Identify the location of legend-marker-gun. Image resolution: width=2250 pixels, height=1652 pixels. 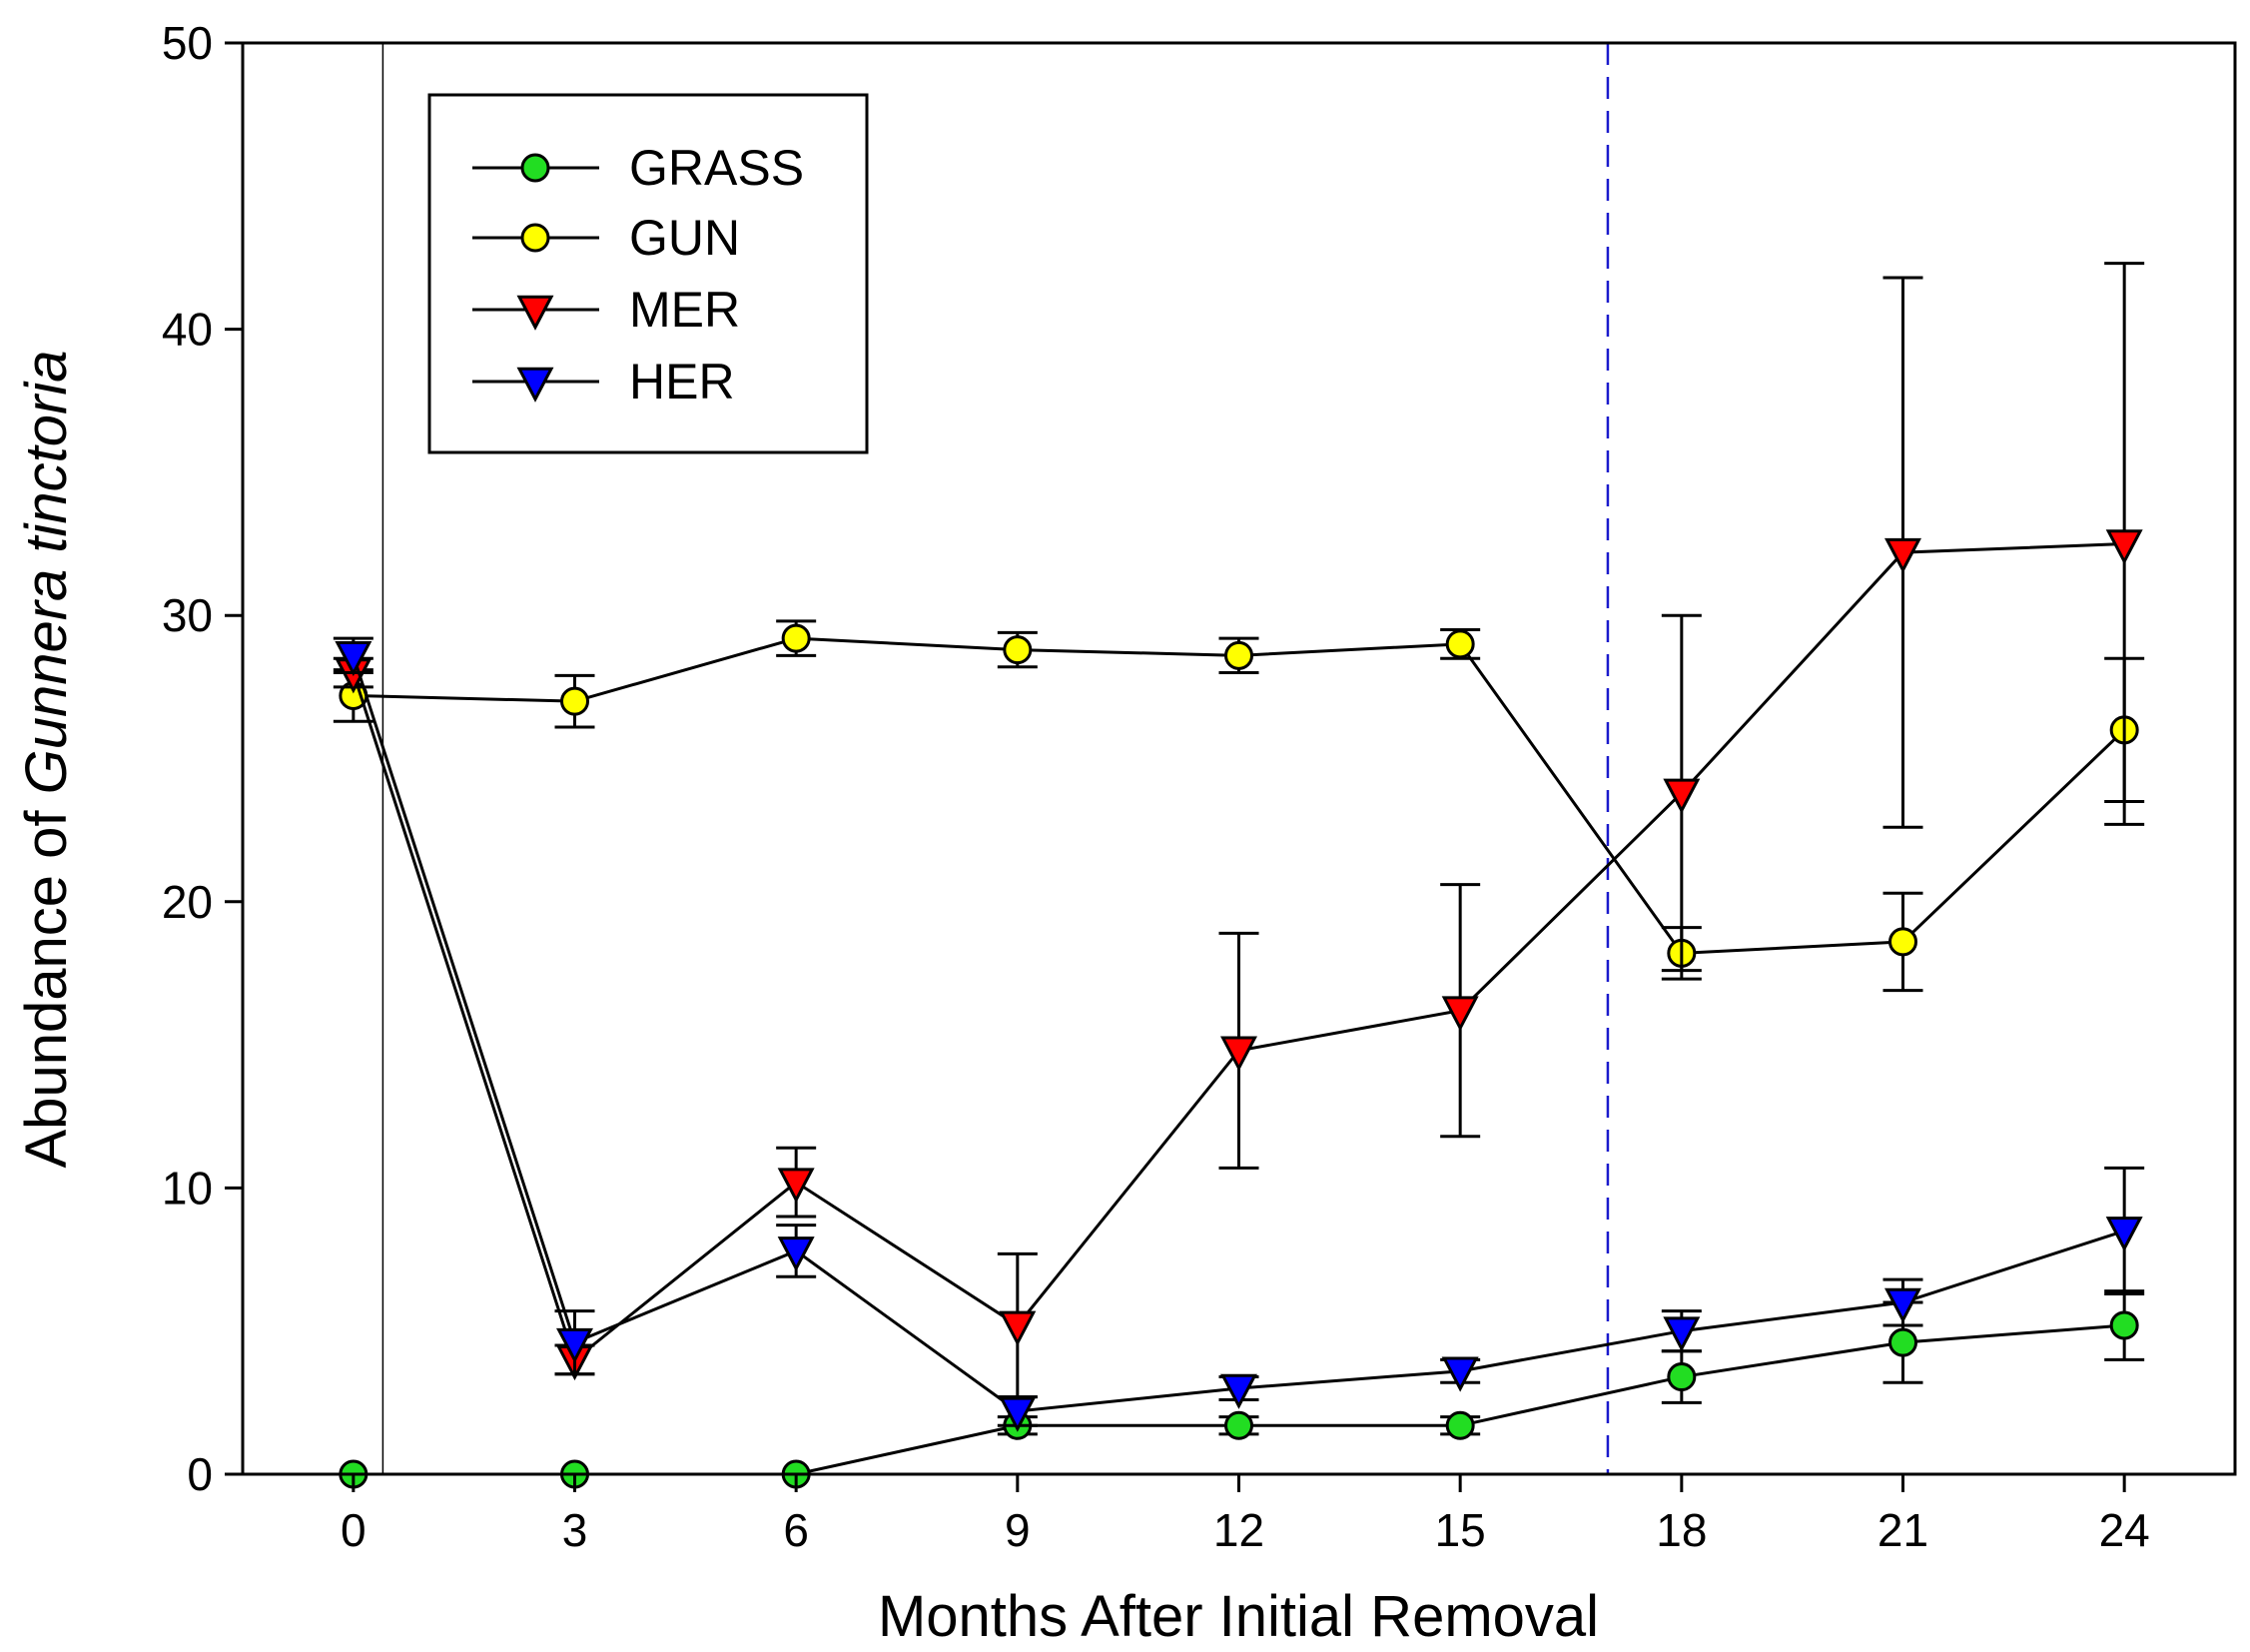
(535, 238).